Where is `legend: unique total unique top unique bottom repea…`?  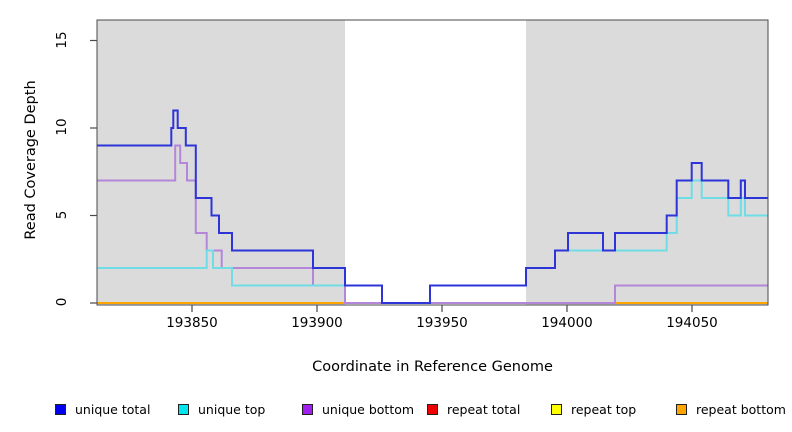 legend: unique total unique top unique bottom repea… is located at coordinates (396, 411).